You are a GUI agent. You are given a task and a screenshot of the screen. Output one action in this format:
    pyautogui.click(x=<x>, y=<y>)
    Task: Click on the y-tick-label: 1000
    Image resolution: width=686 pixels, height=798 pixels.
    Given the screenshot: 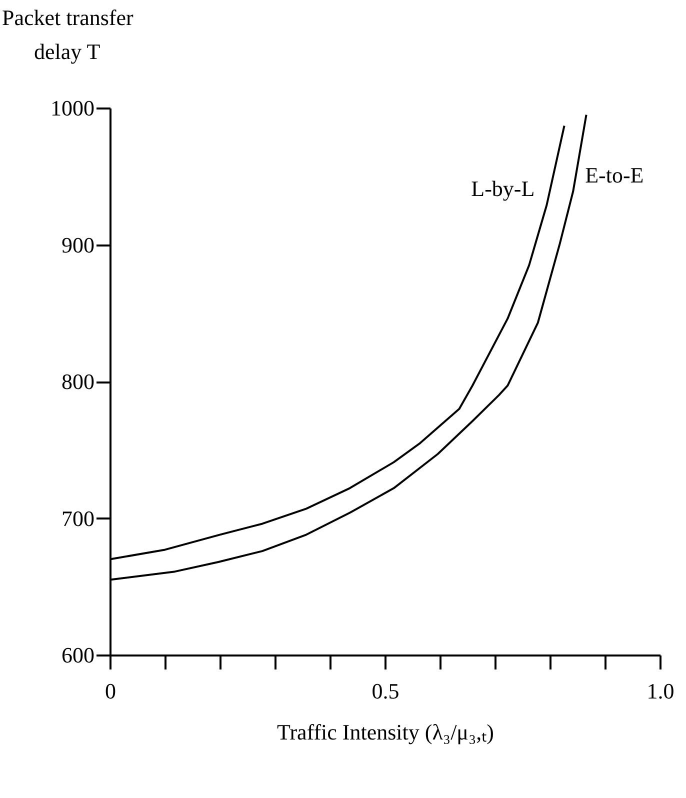 What is the action you would take?
    pyautogui.click(x=72, y=108)
    